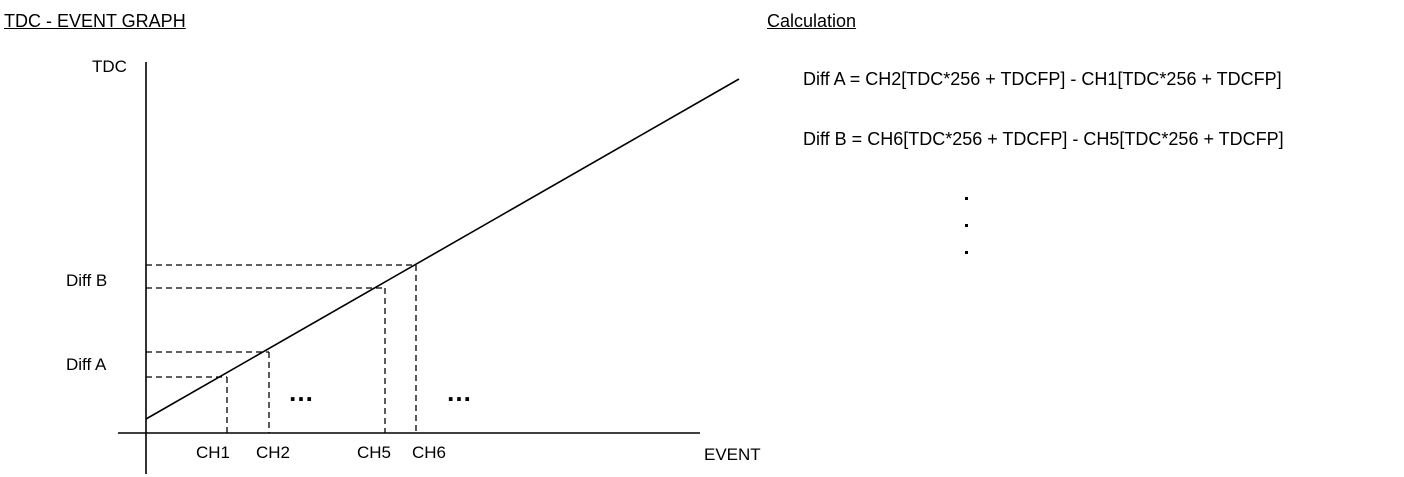 This screenshot has width=1404, height=477. I want to click on calculation-title: Calculation, so click(812, 21).